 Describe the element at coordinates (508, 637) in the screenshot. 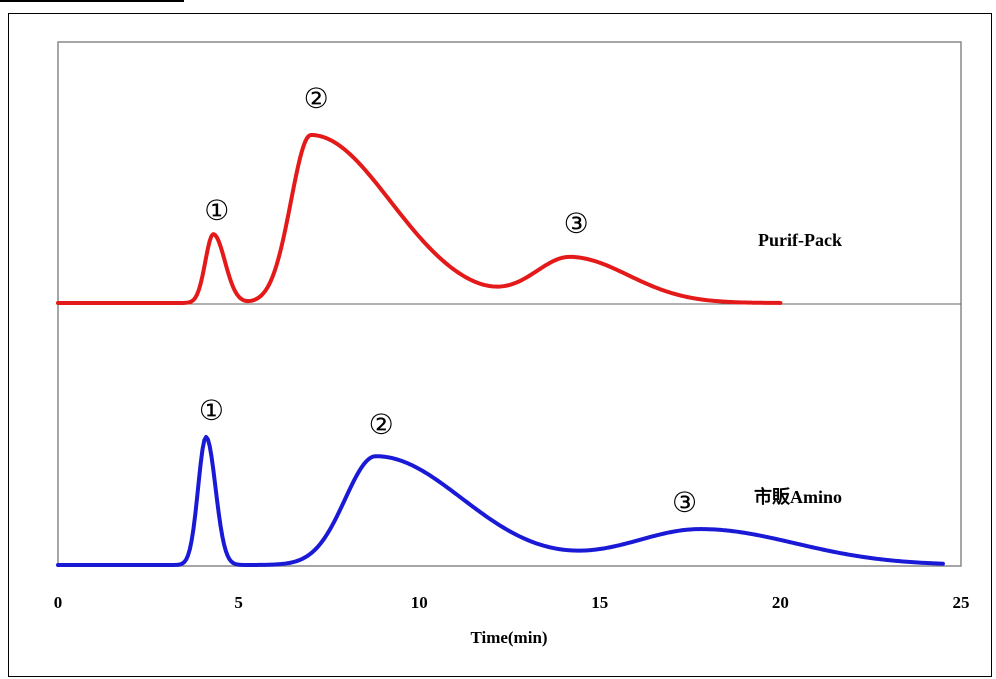

I see `x-axis-title: Time(min)` at that location.